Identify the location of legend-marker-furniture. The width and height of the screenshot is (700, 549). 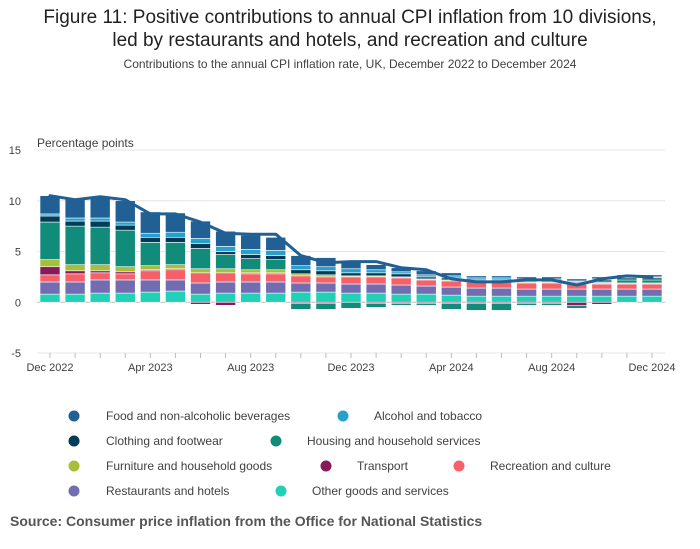
(74, 466).